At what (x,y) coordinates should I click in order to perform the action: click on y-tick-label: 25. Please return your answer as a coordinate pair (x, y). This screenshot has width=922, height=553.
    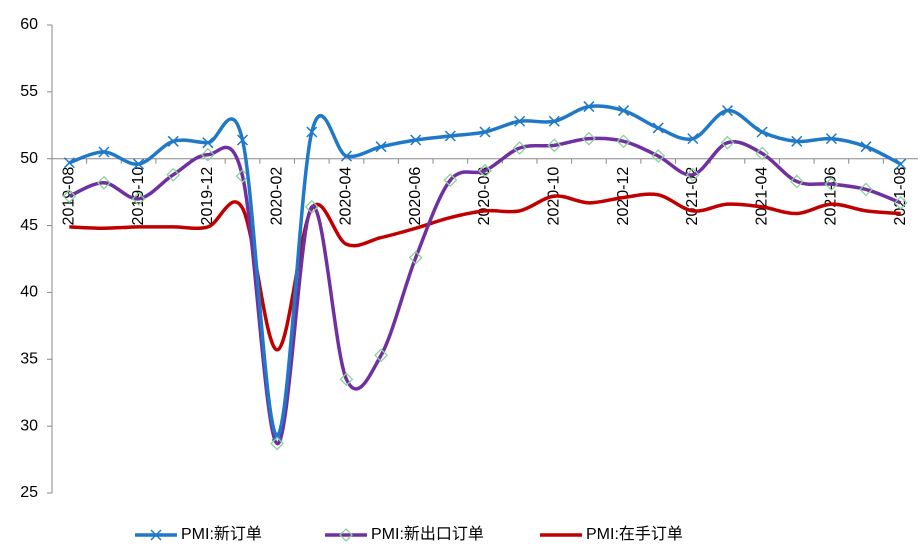
    Looking at the image, I should click on (29, 492).